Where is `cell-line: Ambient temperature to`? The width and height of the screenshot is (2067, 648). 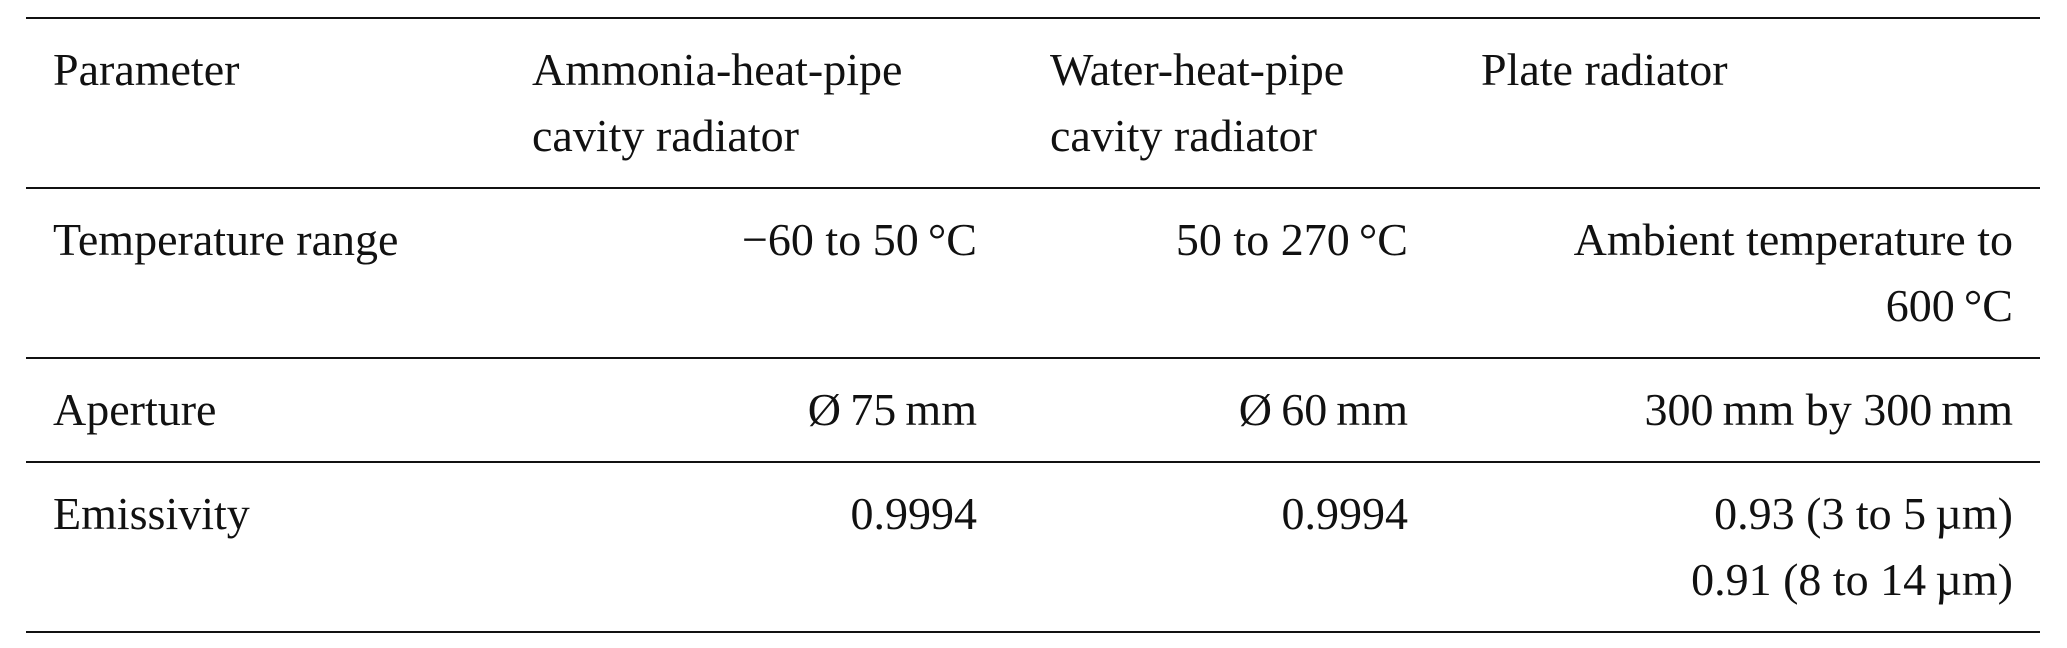
cell-line: Ambient temperature to is located at coordinates (1793, 239).